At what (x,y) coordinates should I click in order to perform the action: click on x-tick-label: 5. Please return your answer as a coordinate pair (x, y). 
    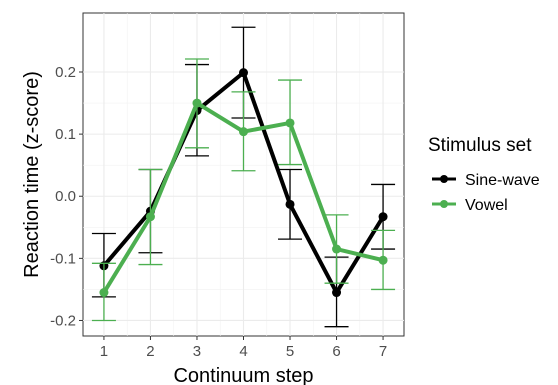
    Looking at the image, I should click on (290, 351).